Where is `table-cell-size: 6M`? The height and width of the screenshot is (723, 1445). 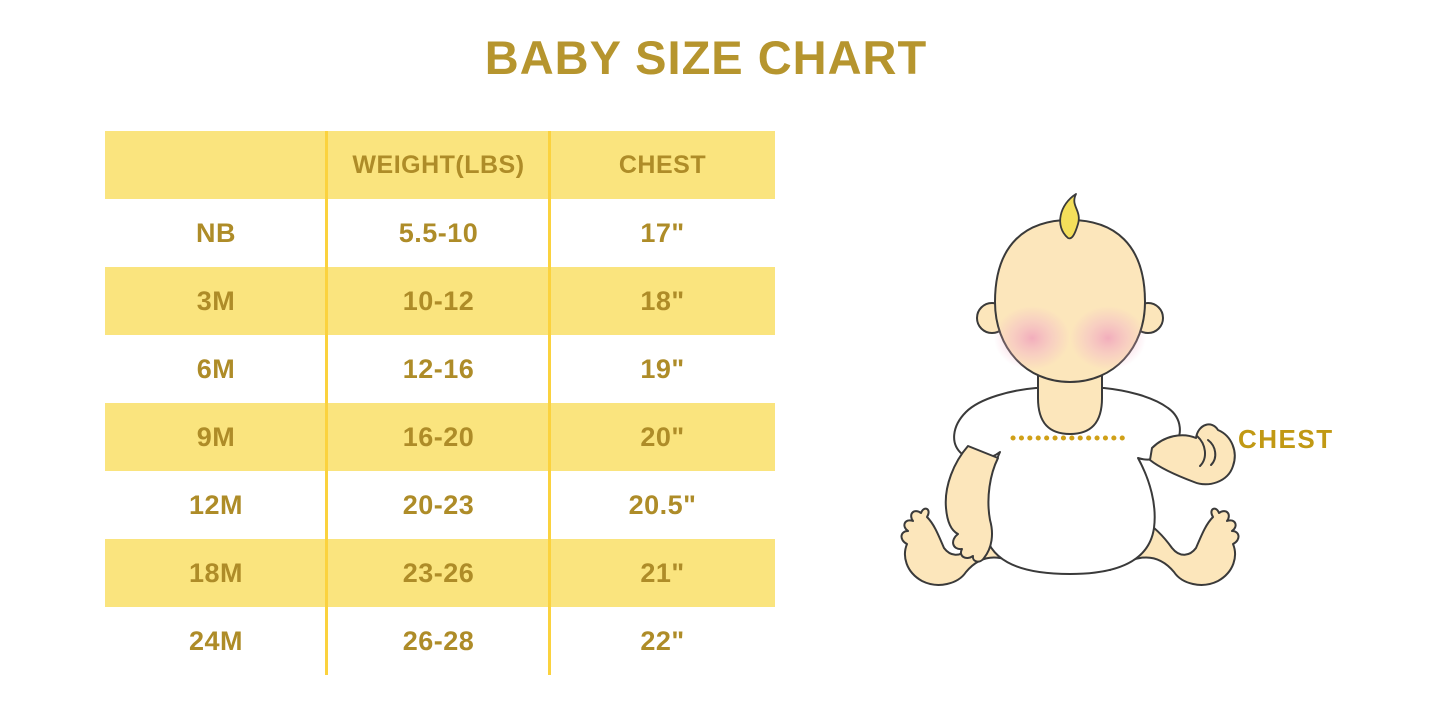 table-cell-size: 6M is located at coordinates (216, 368).